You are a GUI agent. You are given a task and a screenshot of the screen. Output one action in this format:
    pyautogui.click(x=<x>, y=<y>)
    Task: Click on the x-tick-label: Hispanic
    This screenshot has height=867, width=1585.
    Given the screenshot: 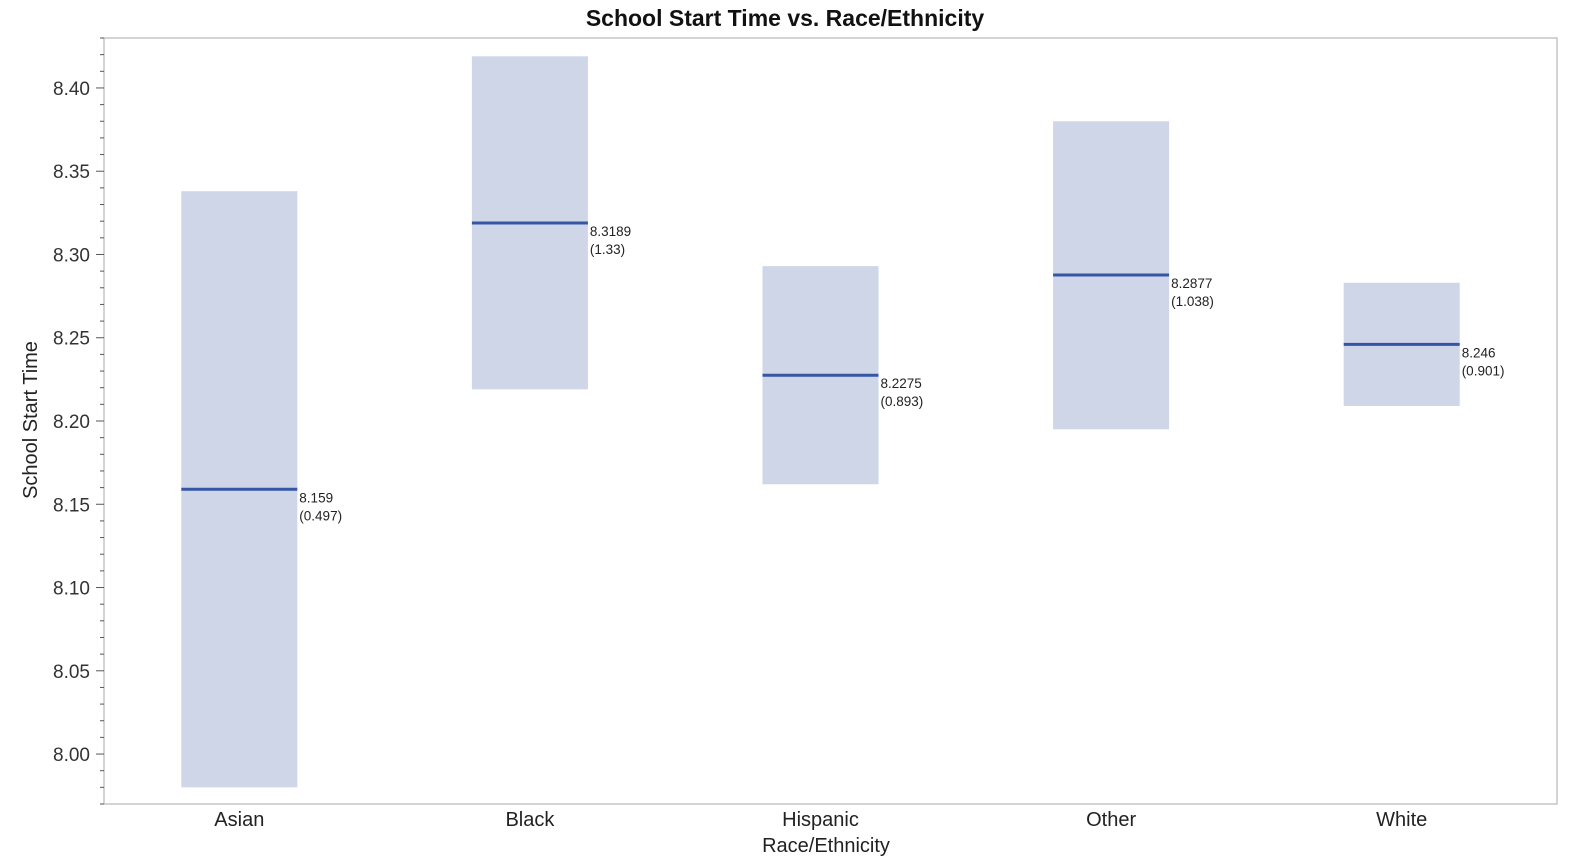 What is the action you would take?
    pyautogui.click(x=820, y=820)
    